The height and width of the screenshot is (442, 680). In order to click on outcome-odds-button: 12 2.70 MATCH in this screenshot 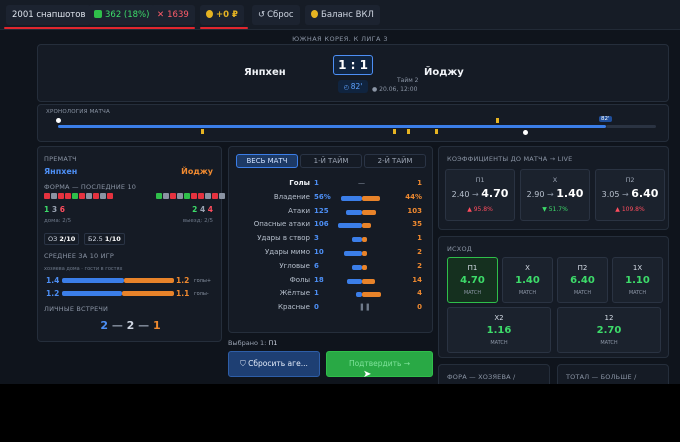, I will do `click(609, 330)`.